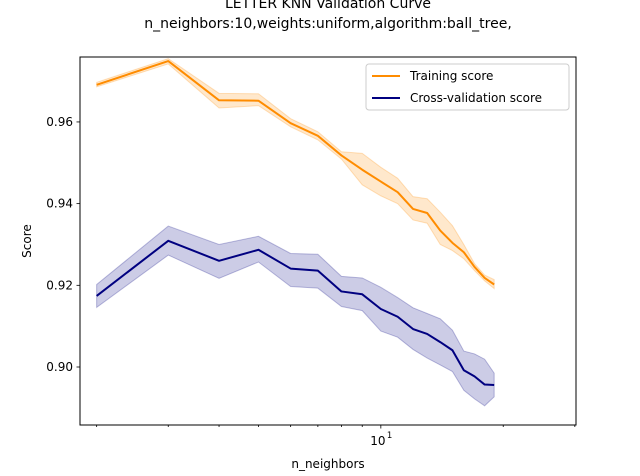 This screenshot has width=640, height=476. What do you see at coordinates (328, 6) in the screenshot?
I see `chart-title: LETTER KNN Validation Curve` at bounding box center [328, 6].